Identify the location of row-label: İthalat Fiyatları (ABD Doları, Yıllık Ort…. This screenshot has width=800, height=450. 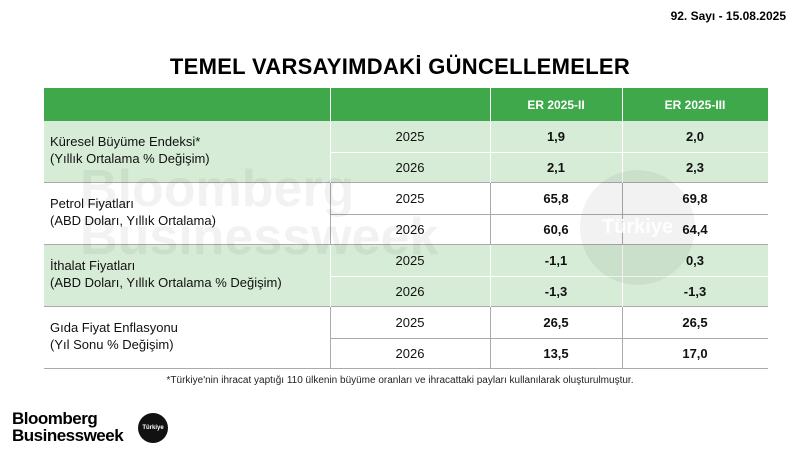
(190, 274).